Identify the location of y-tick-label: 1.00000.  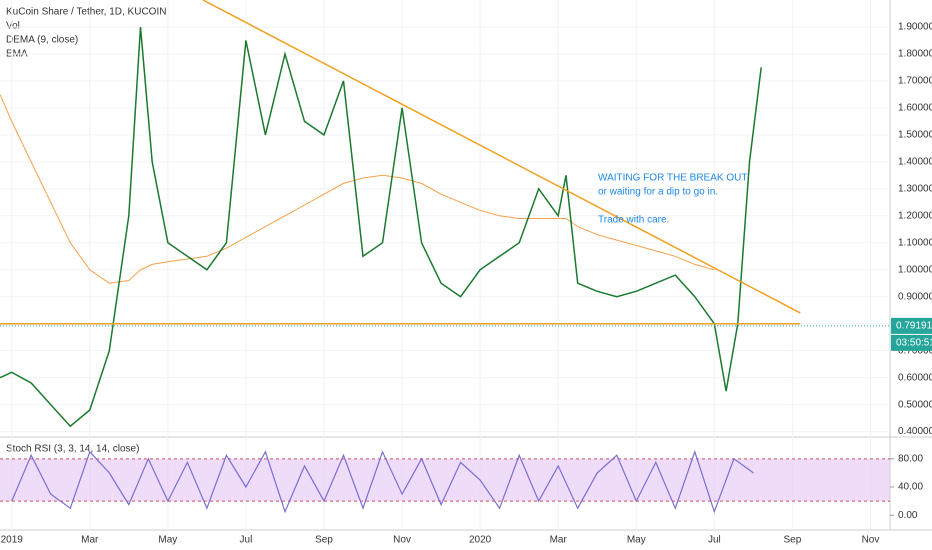
(915, 269).